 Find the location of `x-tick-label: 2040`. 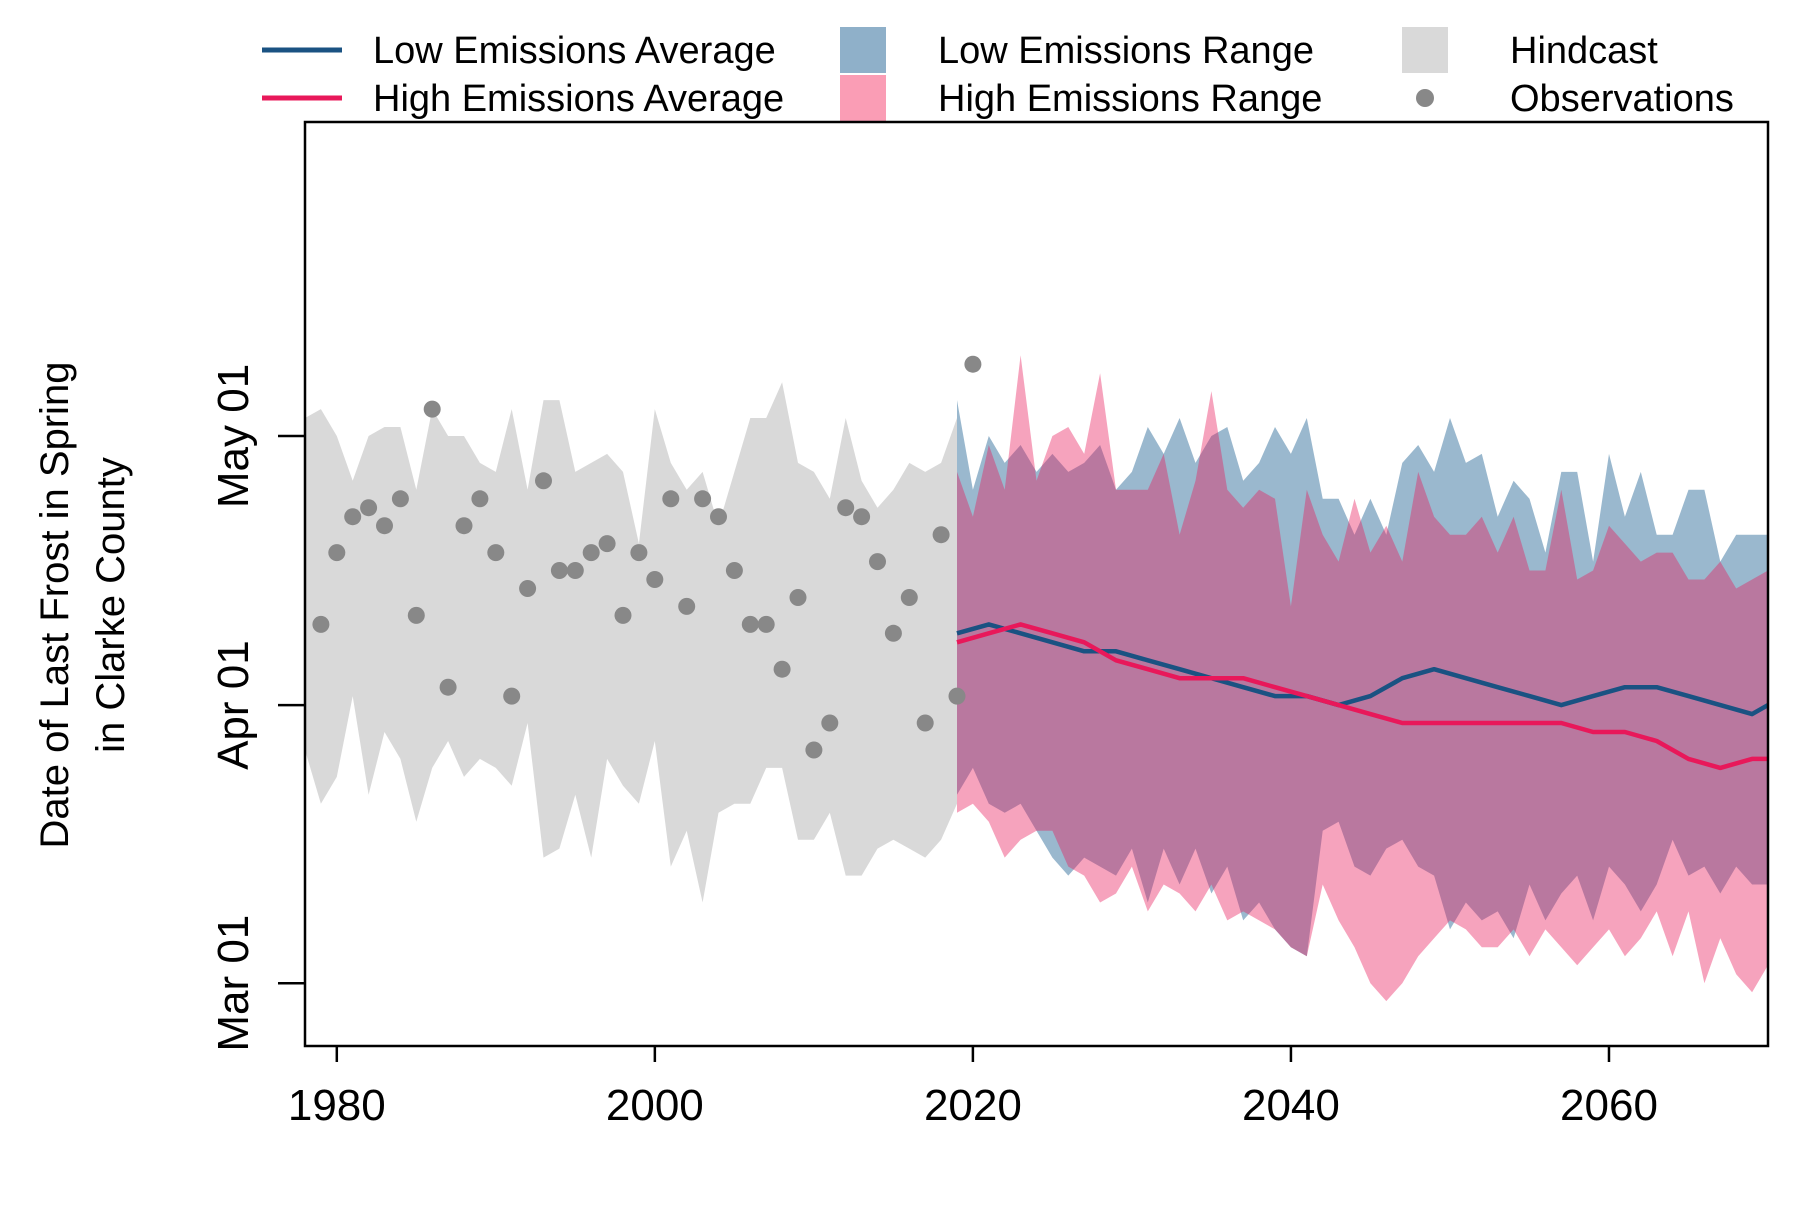

x-tick-label: 2040 is located at coordinates (1291, 1105).